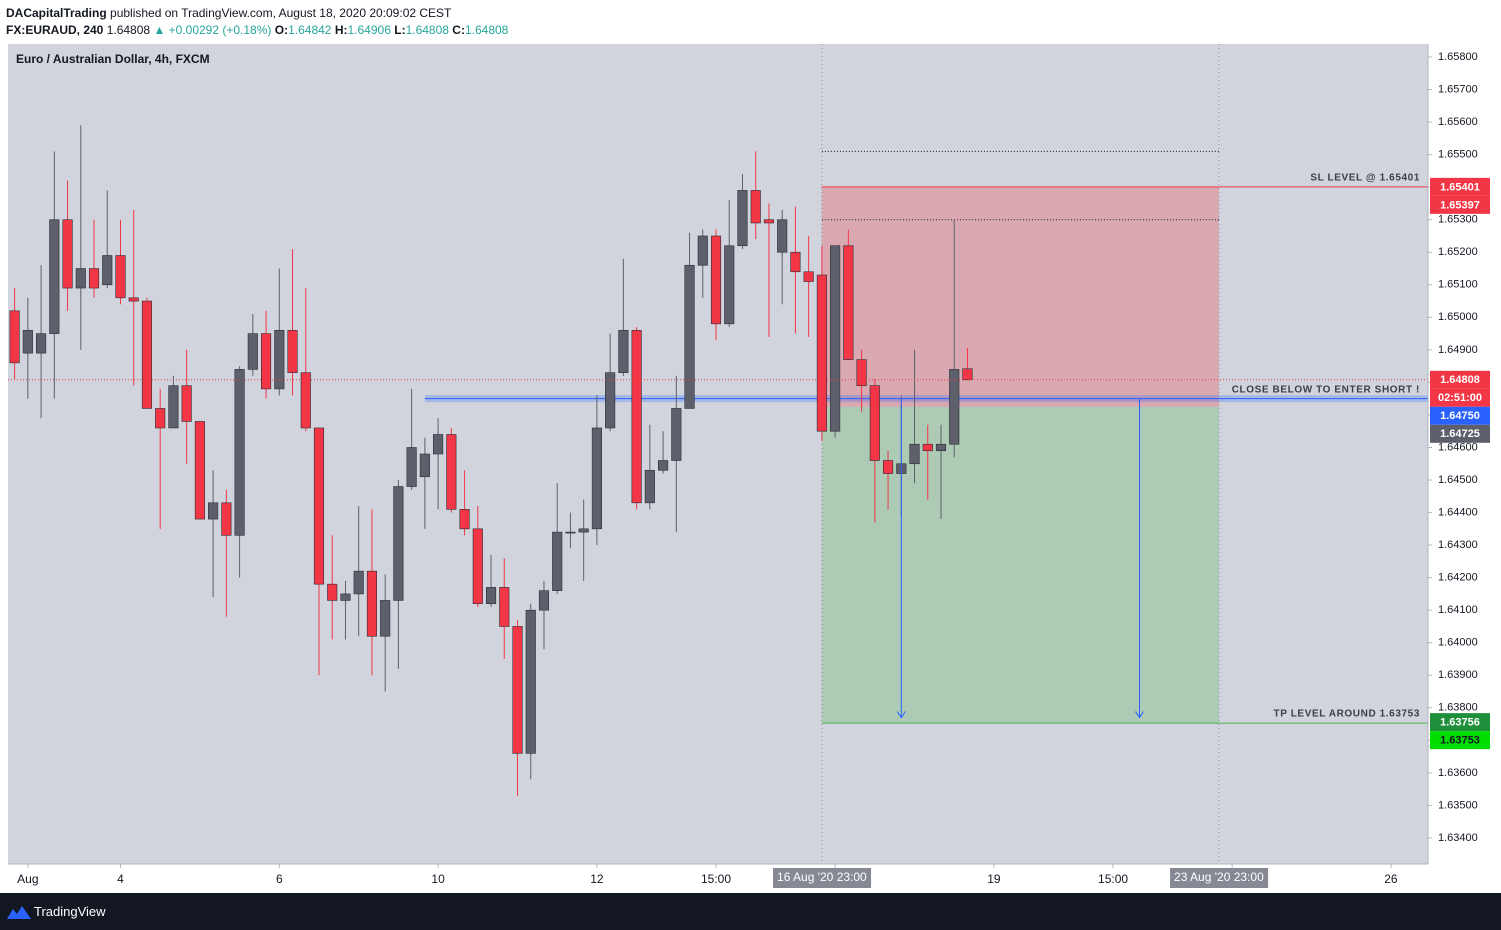 This screenshot has height=930, width=1501. I want to click on price-badge-label: 1.63756, so click(1460, 723).